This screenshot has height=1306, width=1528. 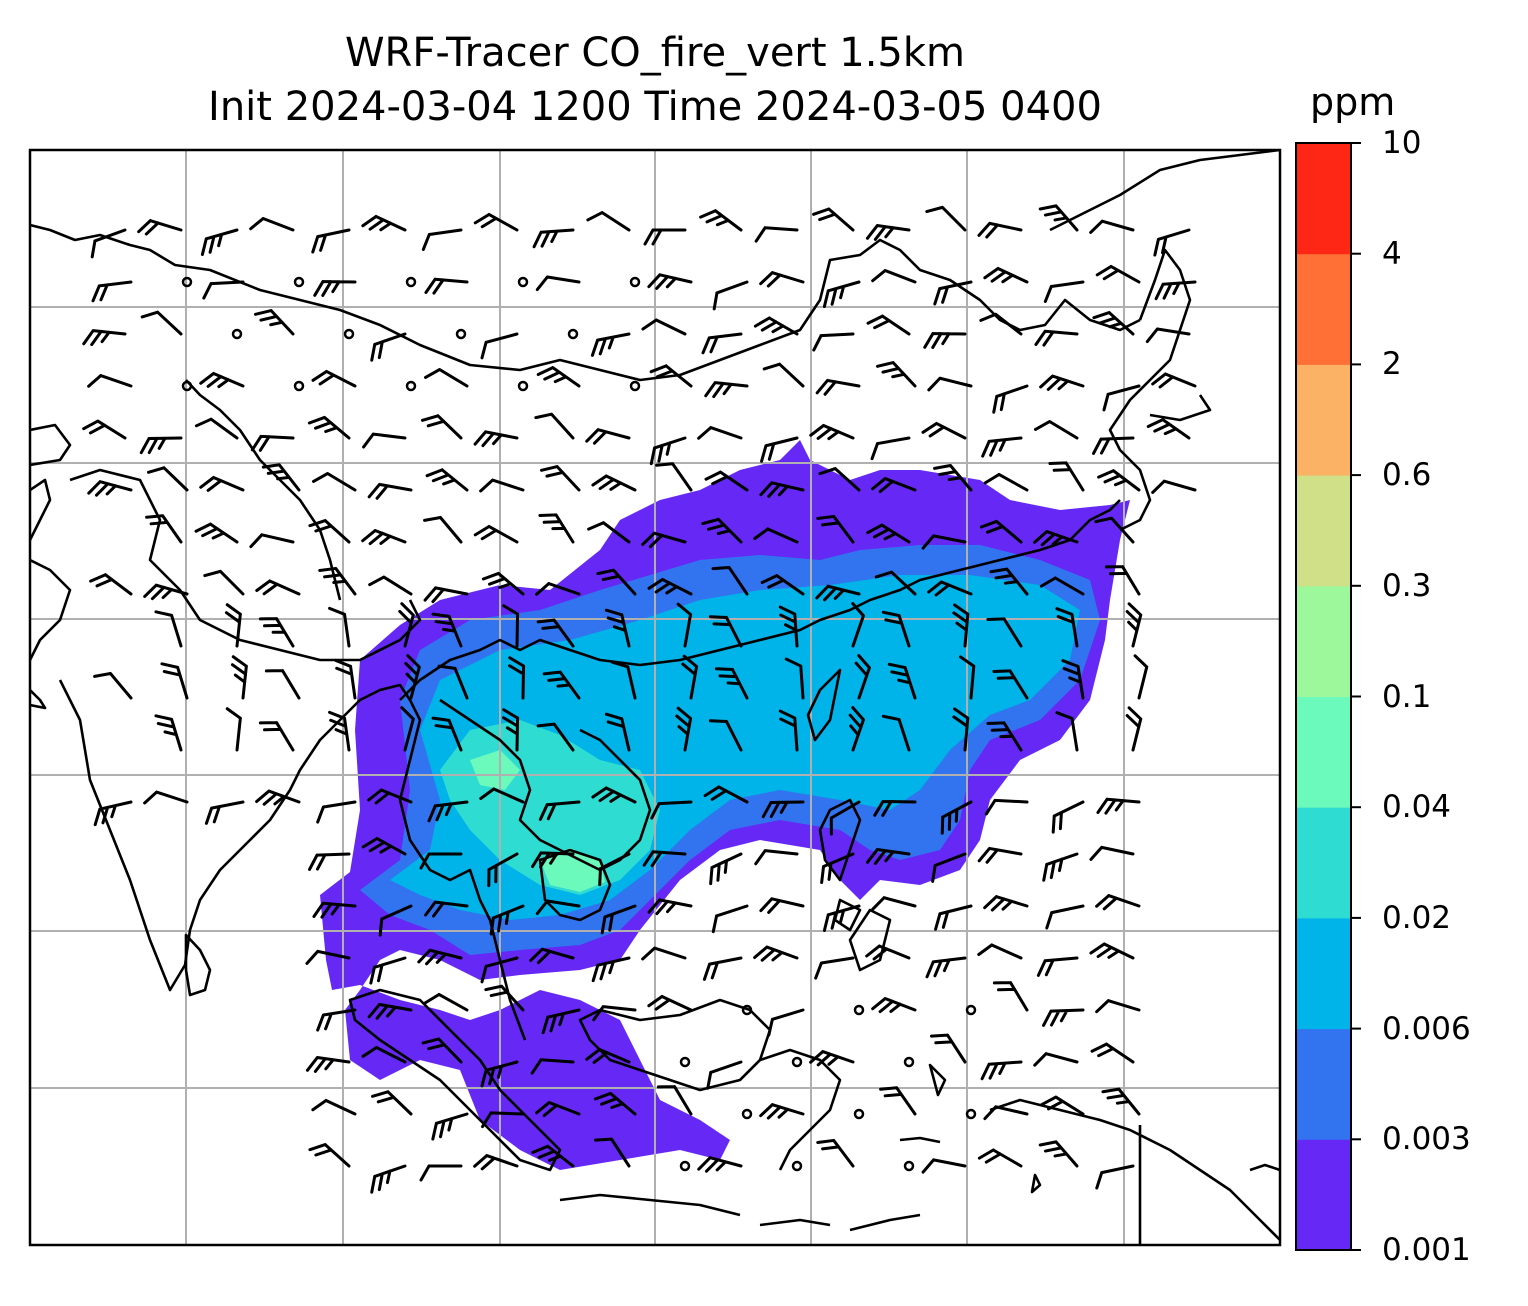 What do you see at coordinates (572, 870) in the screenshot?
I see `plume-level-0.04` at bounding box center [572, 870].